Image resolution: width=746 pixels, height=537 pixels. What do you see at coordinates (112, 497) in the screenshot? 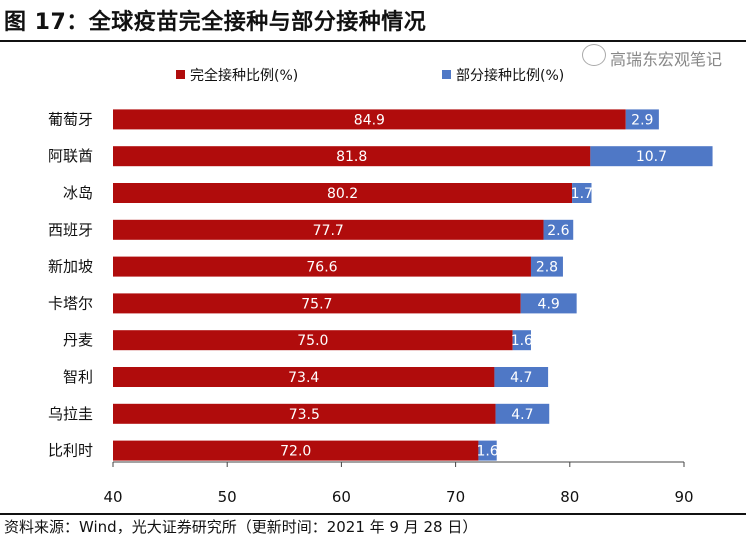
I see `x-tick-label: 40` at bounding box center [112, 497].